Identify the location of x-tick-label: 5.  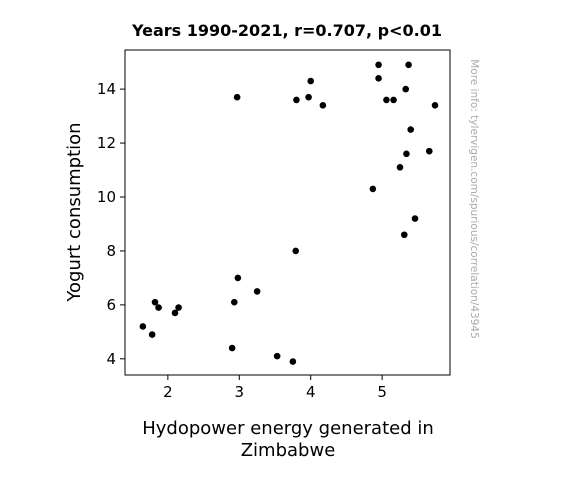
(382, 392).